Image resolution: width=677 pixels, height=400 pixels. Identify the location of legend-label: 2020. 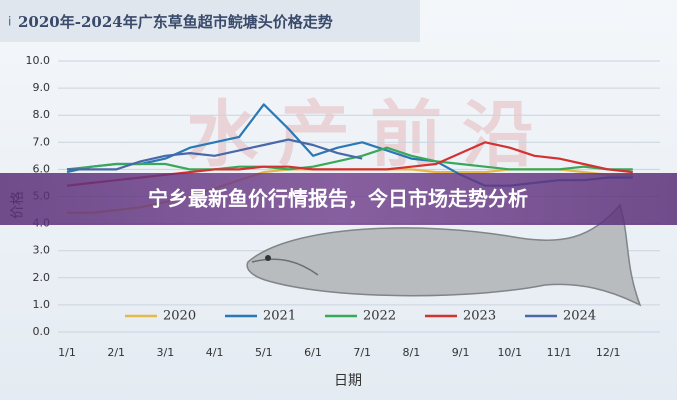
(179, 316).